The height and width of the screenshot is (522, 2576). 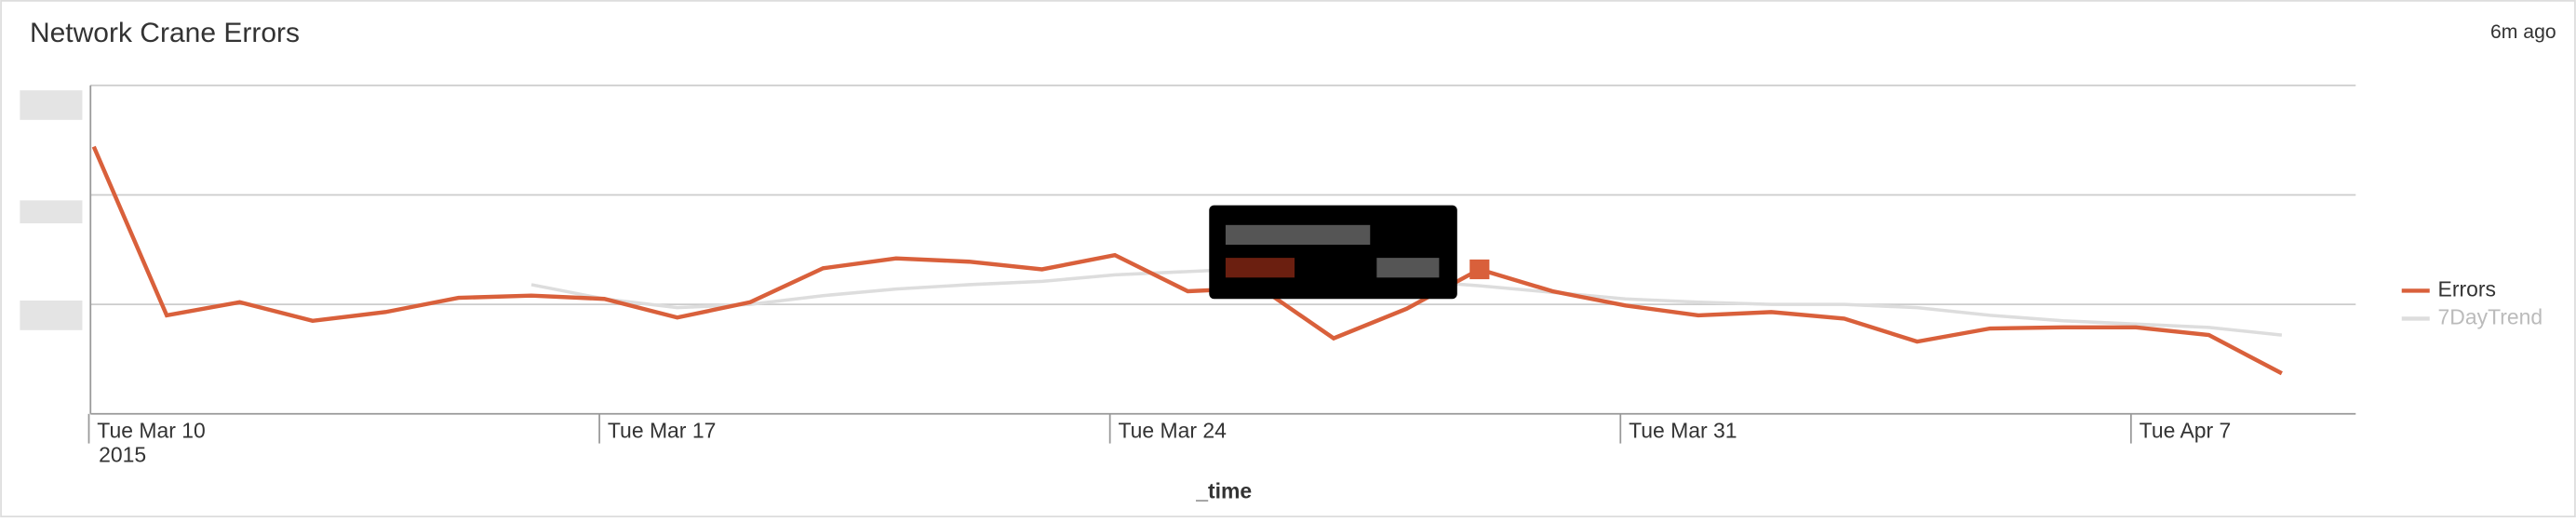 What do you see at coordinates (1223, 491) in the screenshot?
I see `x-axis-title: _time` at bounding box center [1223, 491].